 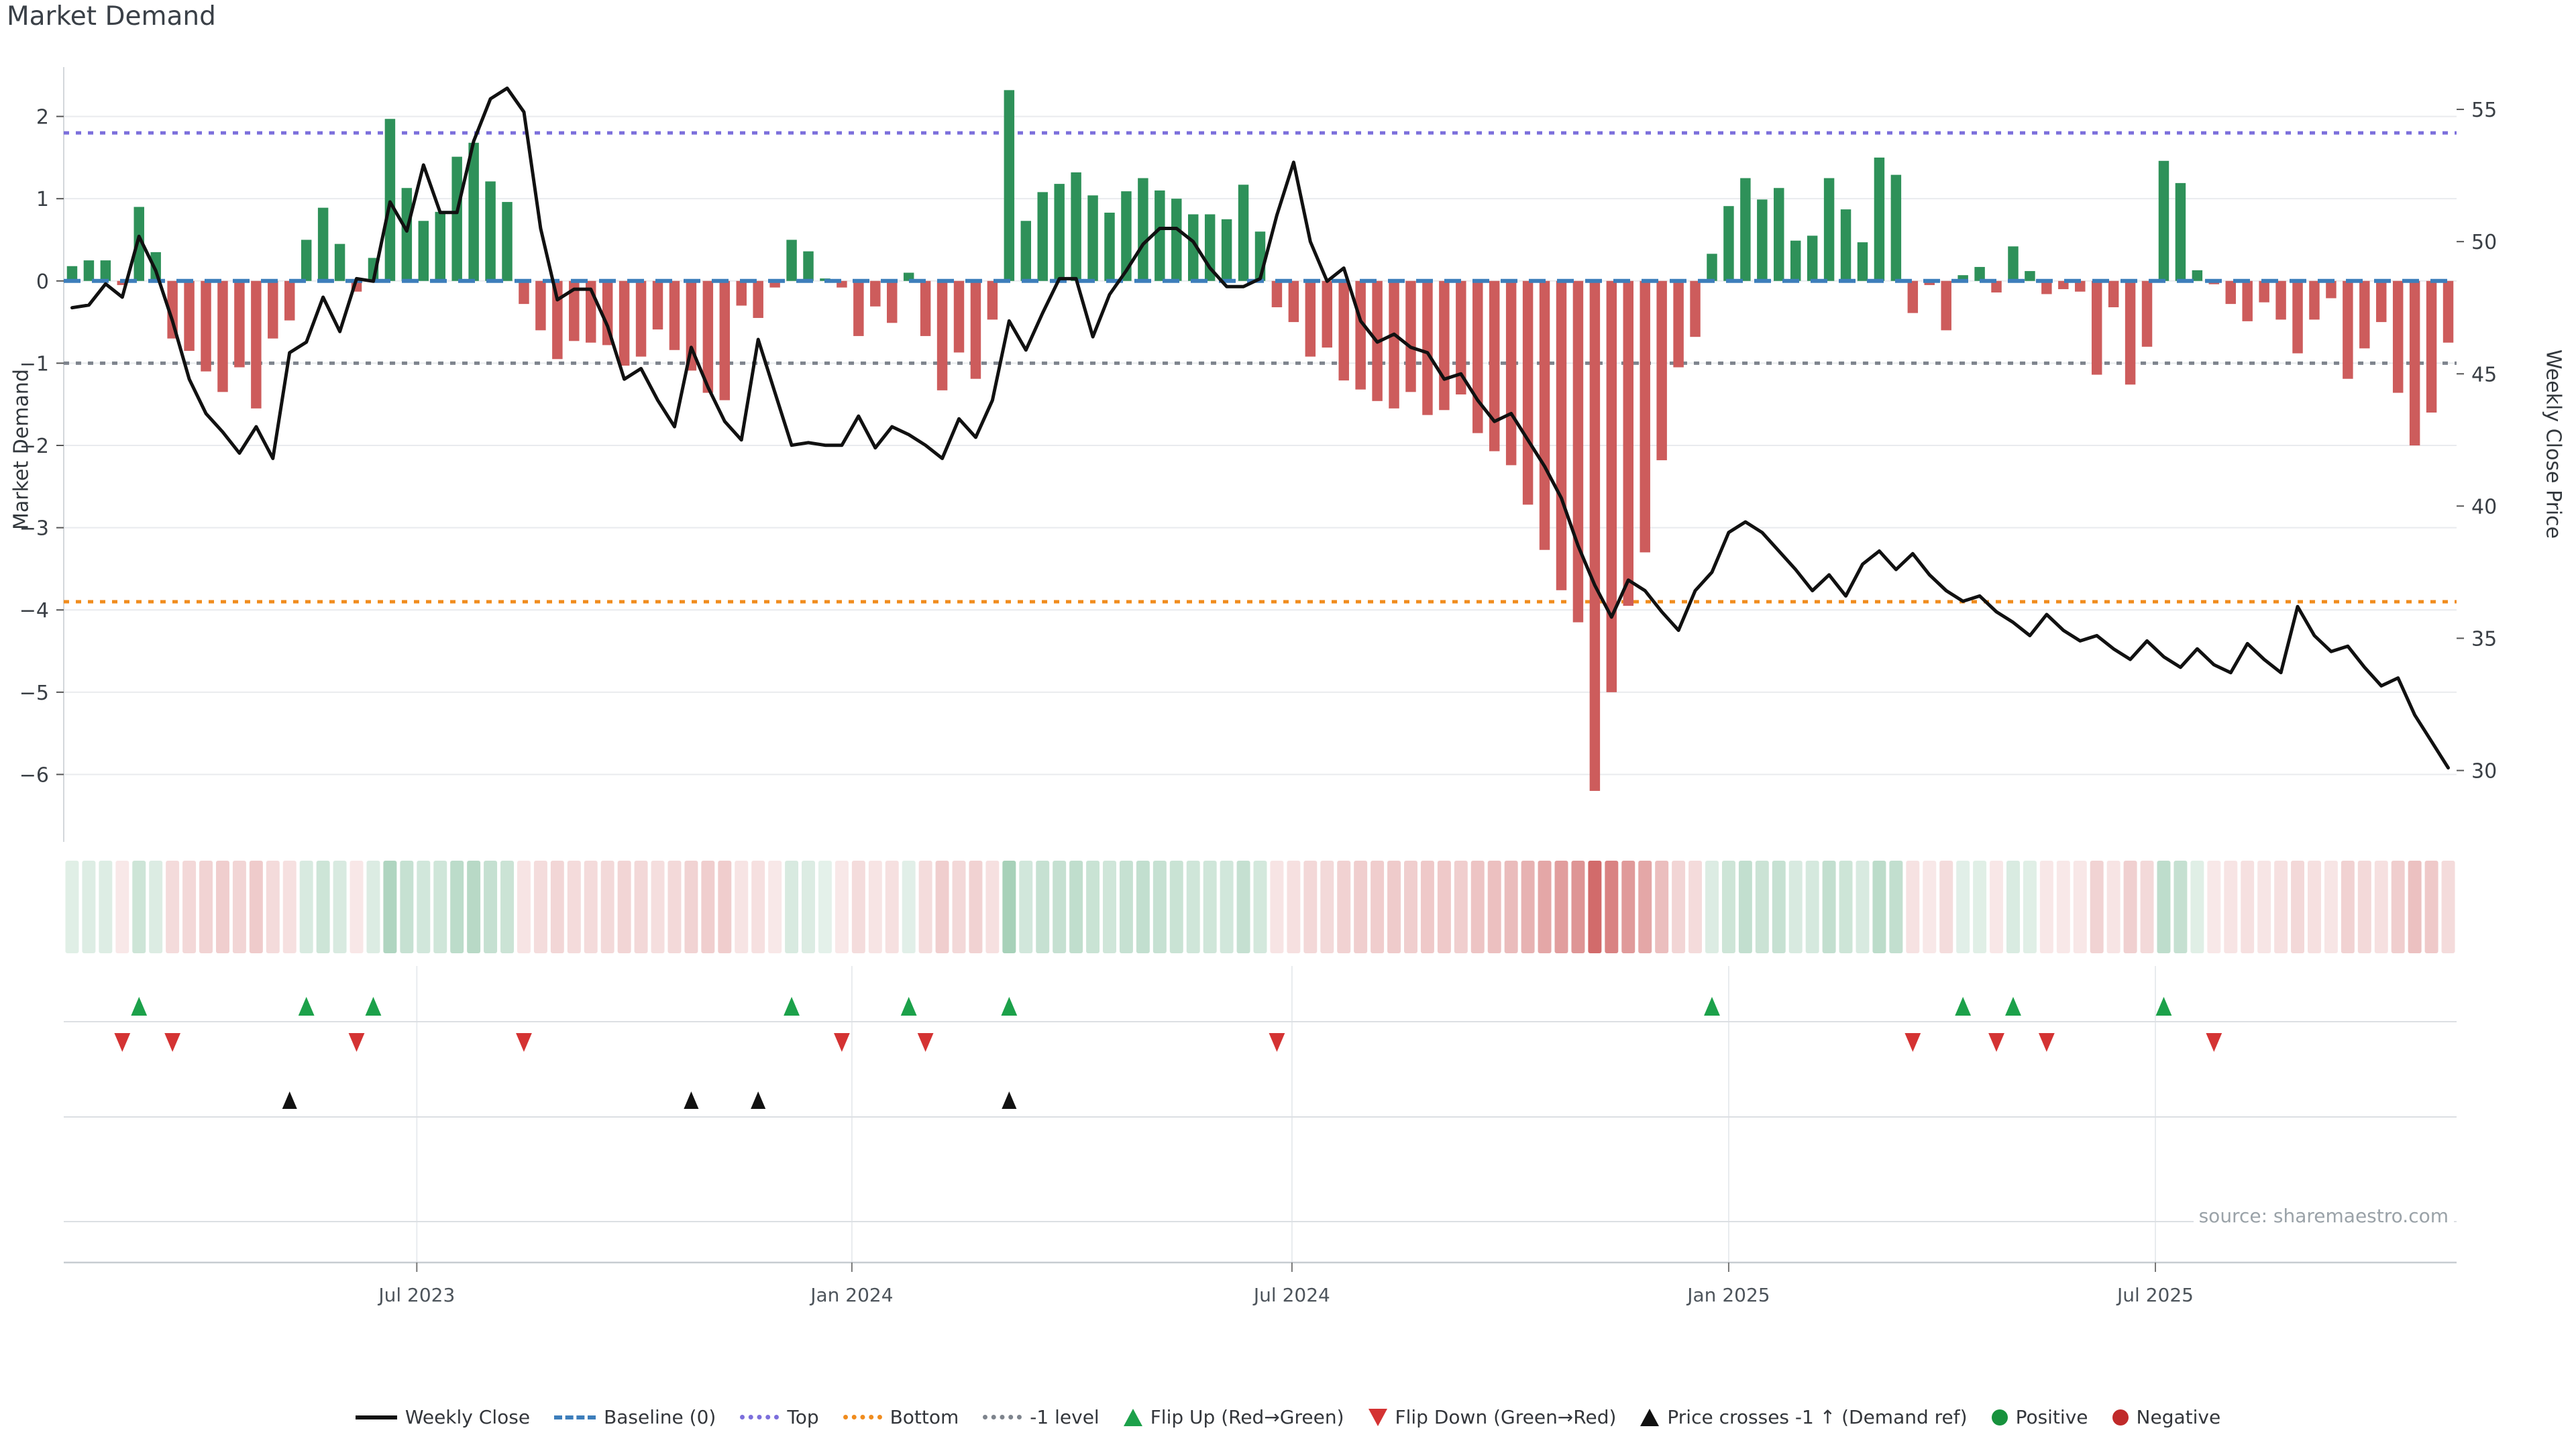 What do you see at coordinates (760, 1417) in the screenshot?
I see `dotted-line-icon` at bounding box center [760, 1417].